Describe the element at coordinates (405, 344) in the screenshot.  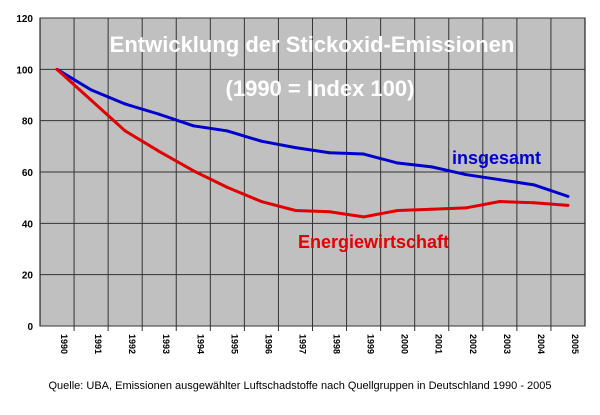
I see `x-tick-label: 2000` at that location.